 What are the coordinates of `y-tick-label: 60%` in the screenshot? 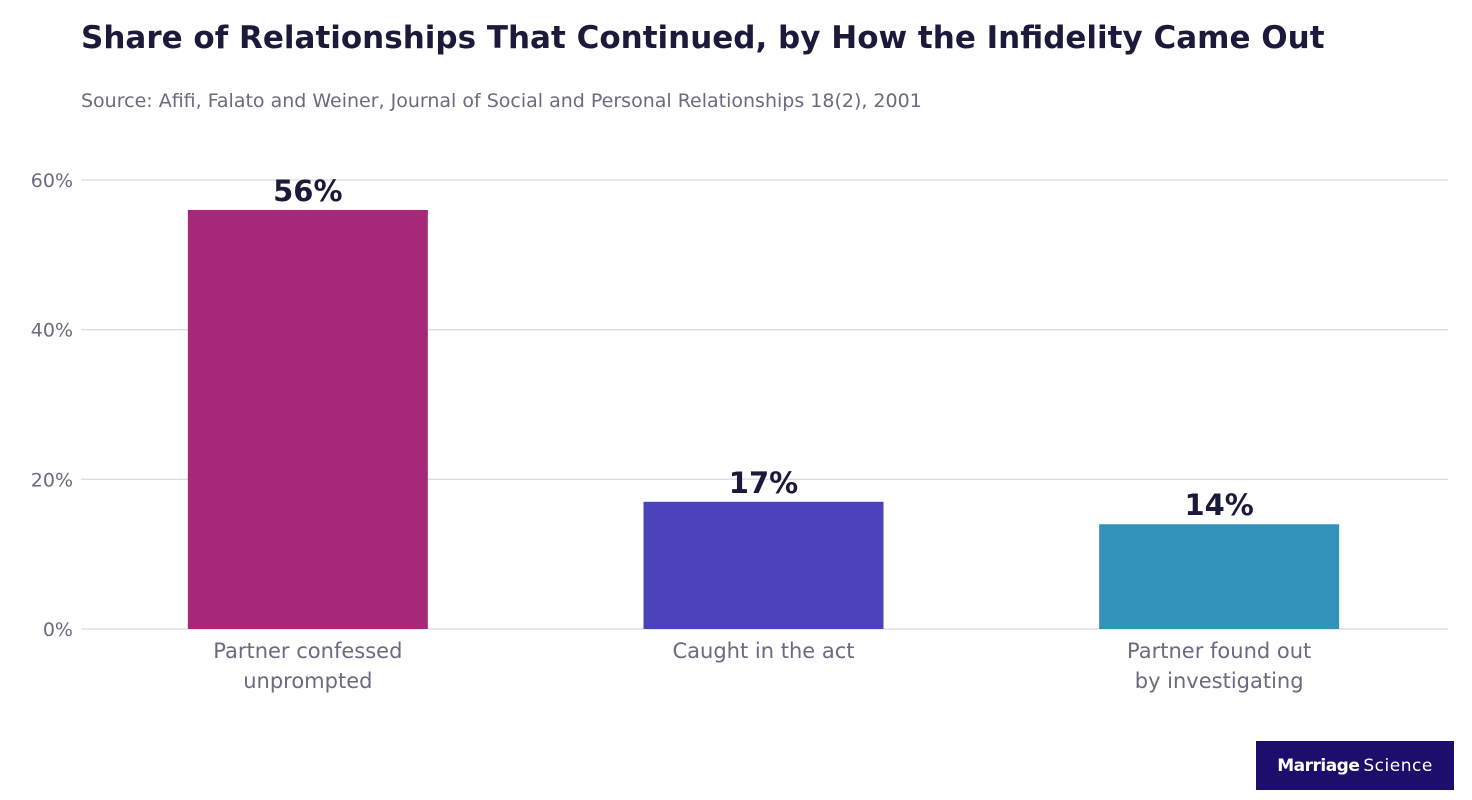 It's located at (52, 181).